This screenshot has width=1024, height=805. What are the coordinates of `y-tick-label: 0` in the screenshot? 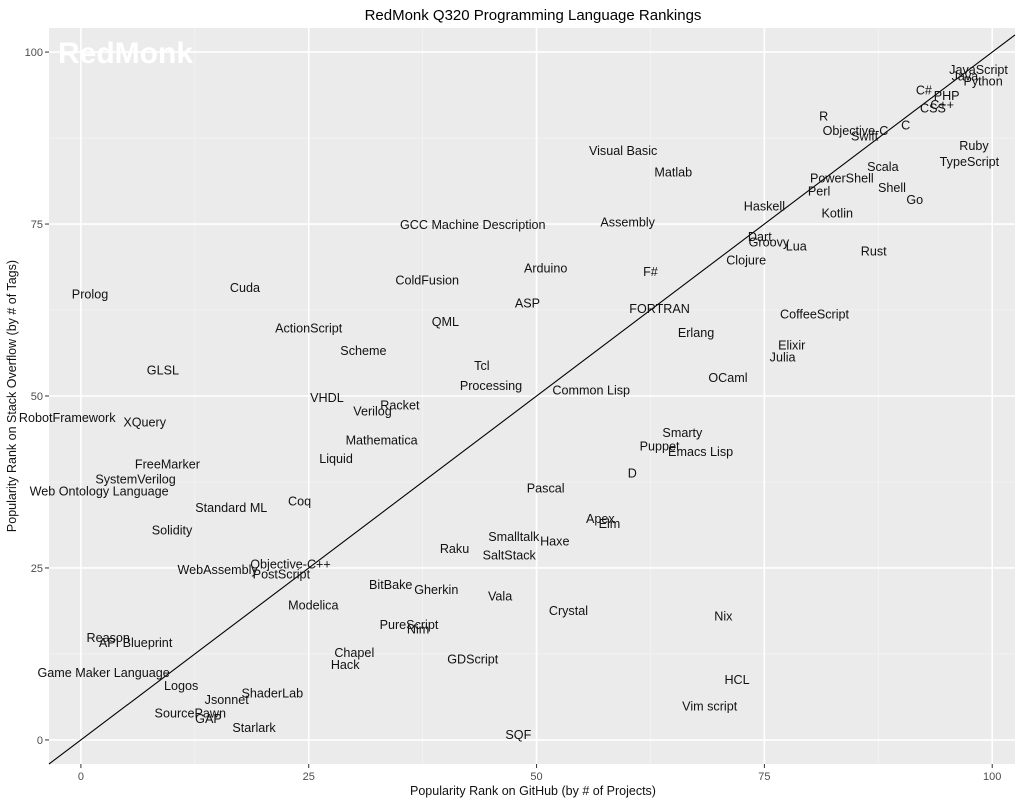 It's located at (40, 741).